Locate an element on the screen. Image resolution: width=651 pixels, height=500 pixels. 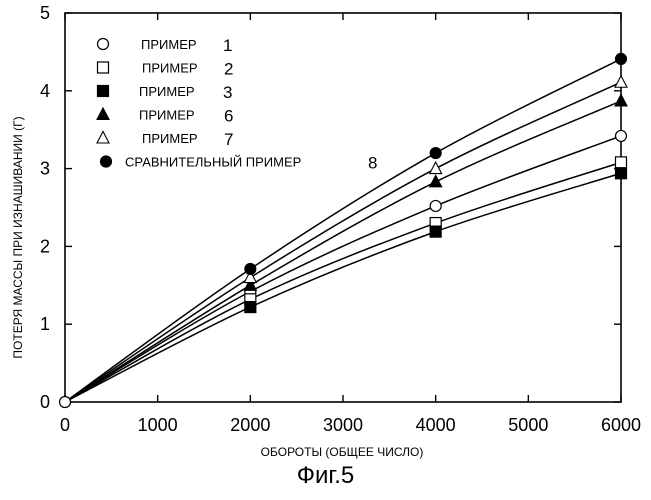
legend-number: 7 is located at coordinates (228, 139).